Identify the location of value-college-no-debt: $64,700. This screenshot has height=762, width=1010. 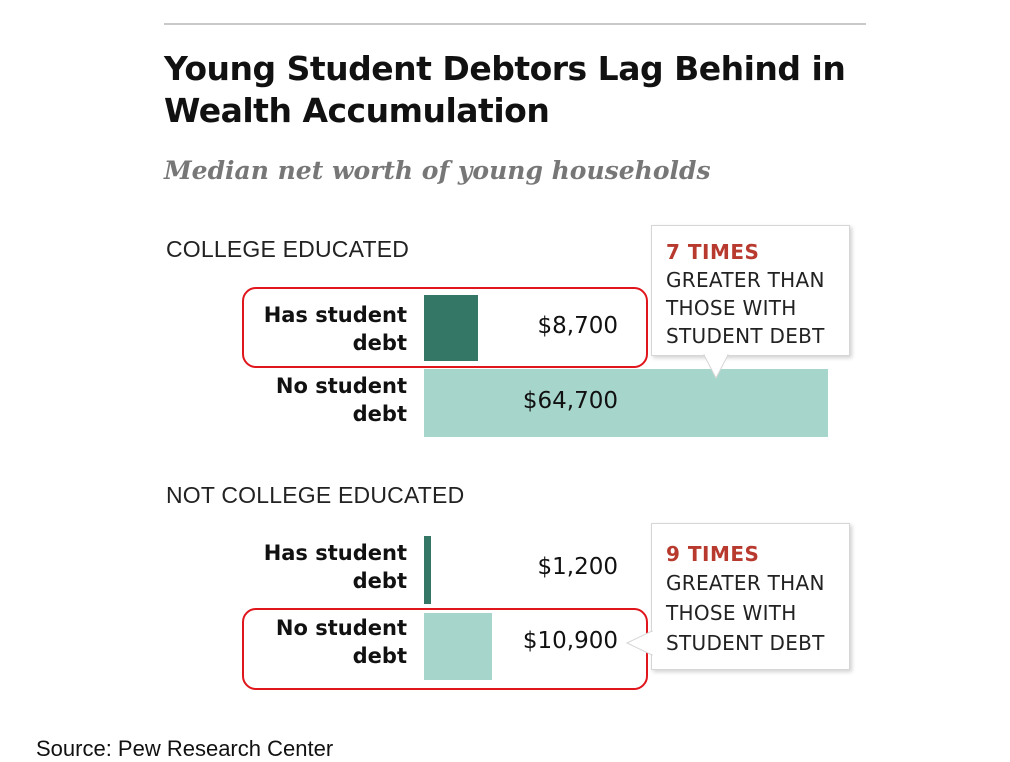
(570, 401).